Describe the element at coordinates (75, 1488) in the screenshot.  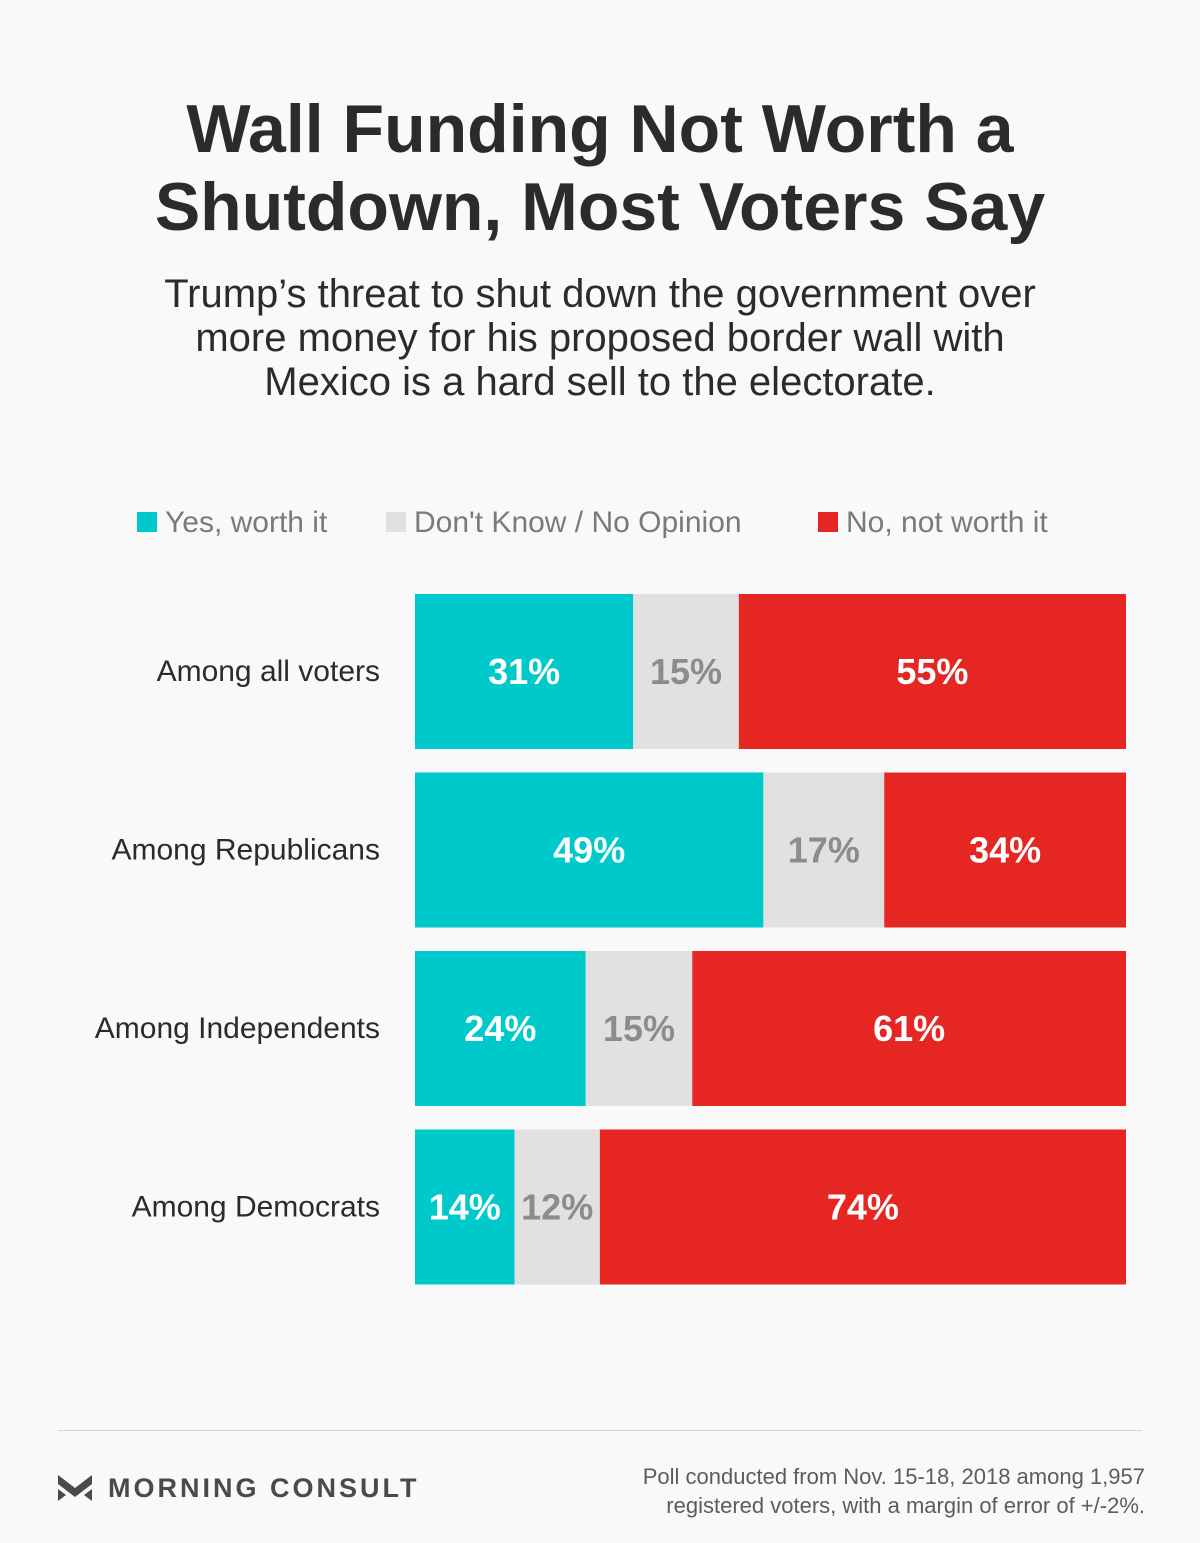
I see `morning-consult-logo-icon` at that location.